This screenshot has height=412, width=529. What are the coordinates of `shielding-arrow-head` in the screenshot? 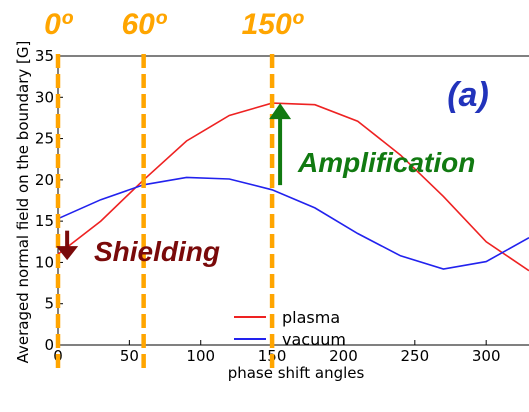 It's located at (67, 253).